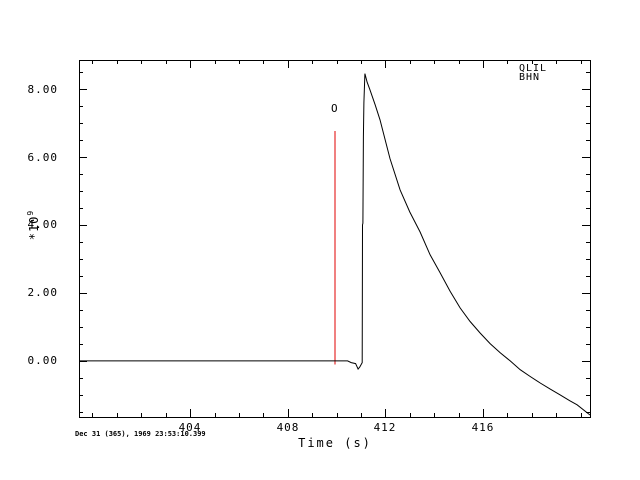 The width and height of the screenshot is (640, 480). What do you see at coordinates (42, 89) in the screenshot?
I see `y-tick-label: 8.00` at bounding box center [42, 89].